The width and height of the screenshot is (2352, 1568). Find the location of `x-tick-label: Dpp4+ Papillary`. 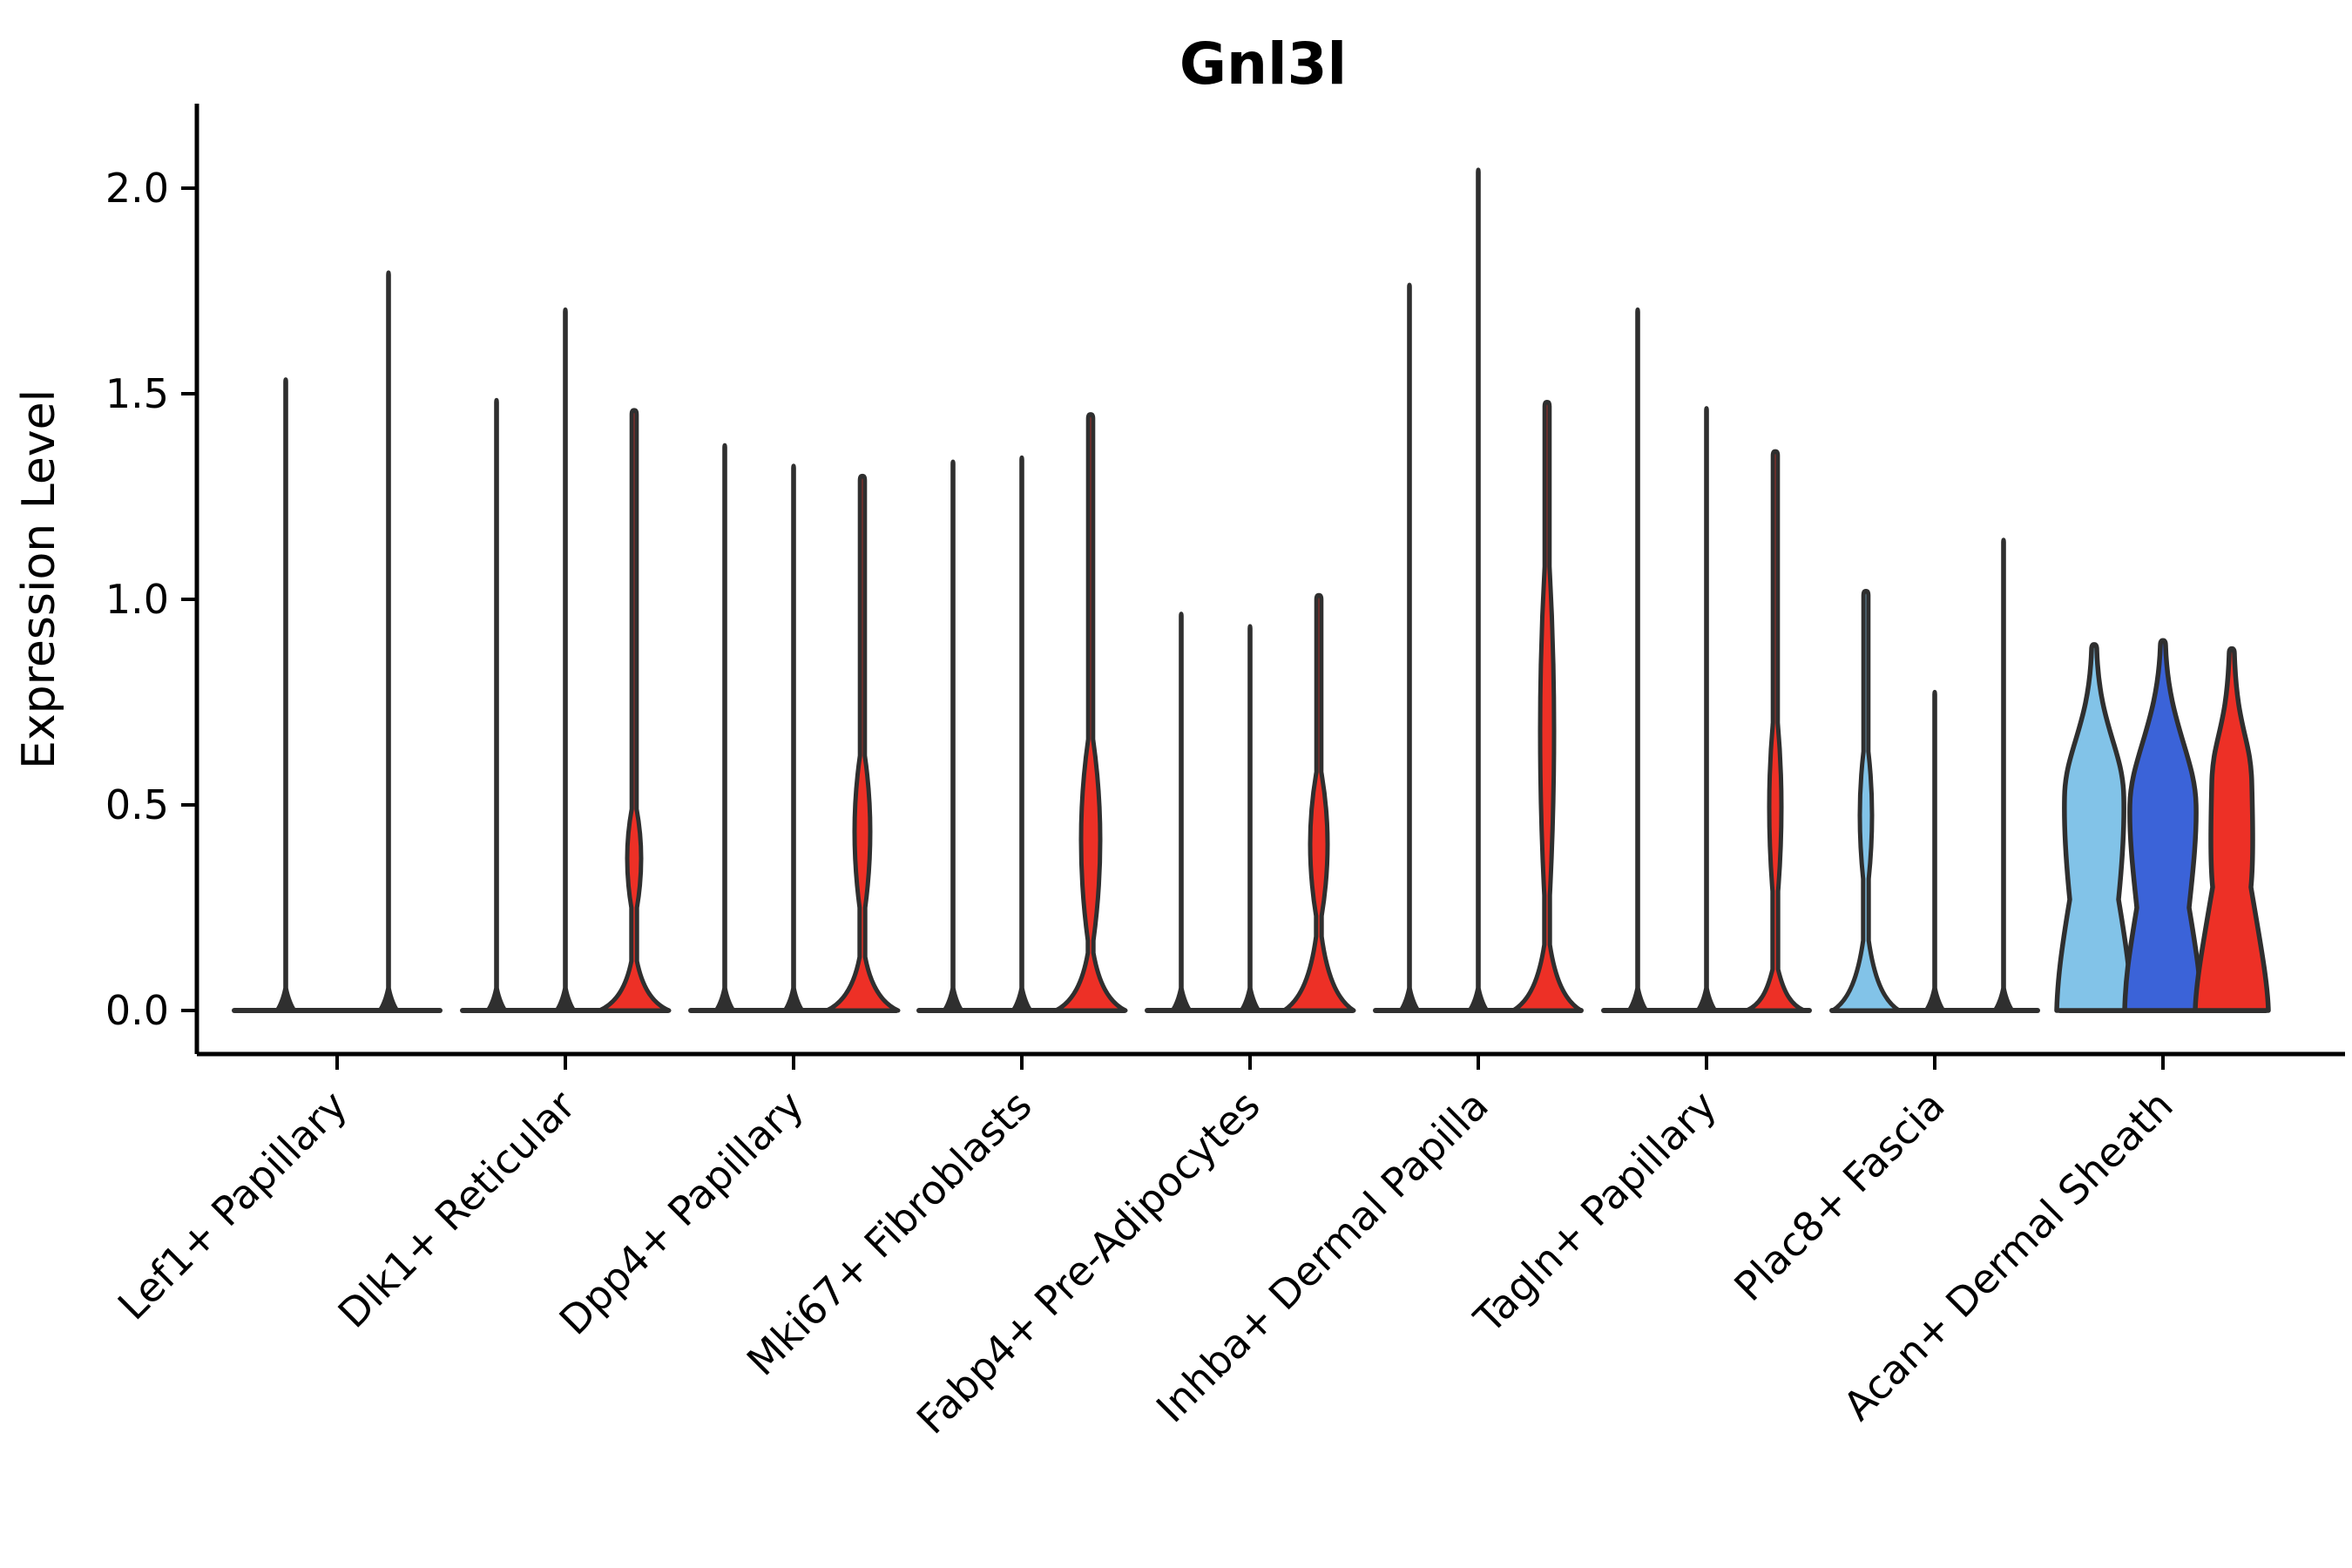

x-tick-label: Dpp4+ Papillary is located at coordinates (682, 1213).